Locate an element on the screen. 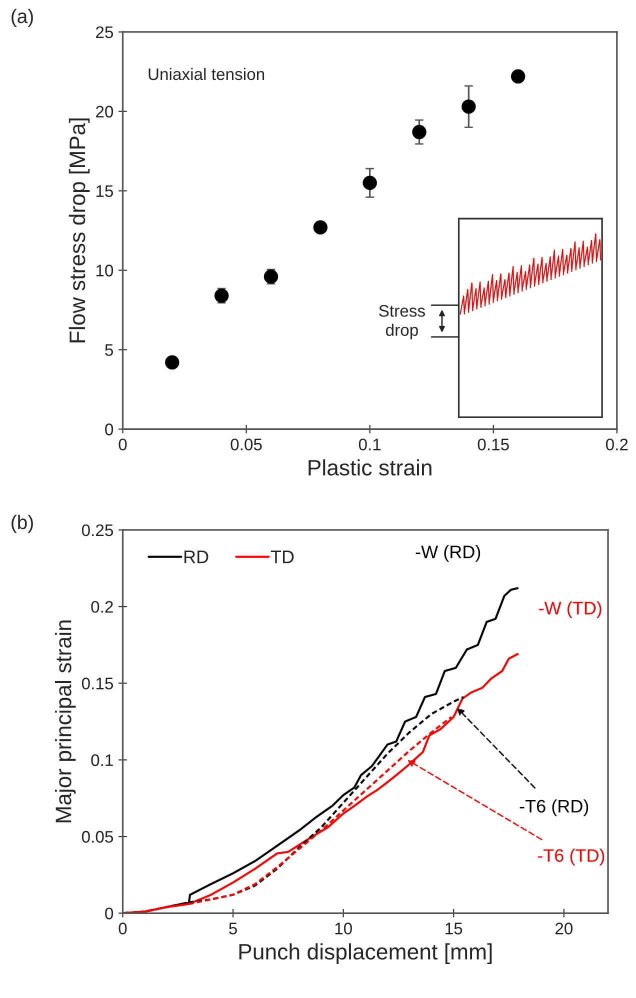 This screenshot has height=998, width=636. x-tick-label: 20 is located at coordinates (564, 928).